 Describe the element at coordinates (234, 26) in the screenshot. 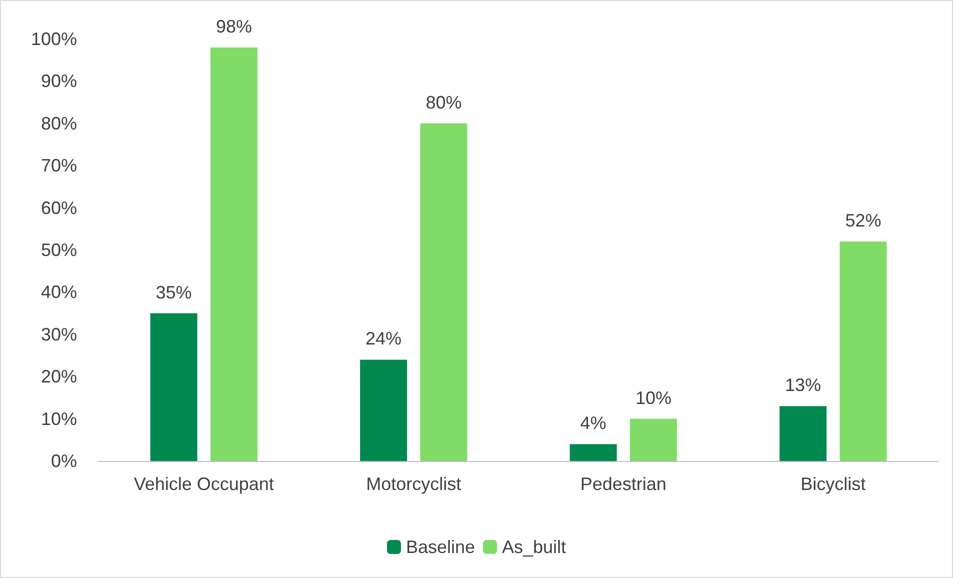

I see `data-label: 98%` at that location.